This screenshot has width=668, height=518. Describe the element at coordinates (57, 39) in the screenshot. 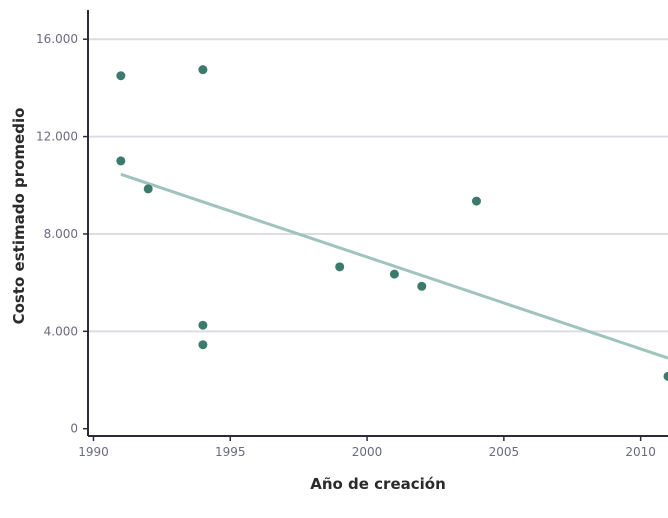

I see `y-tick-label-4: 16.000` at that location.